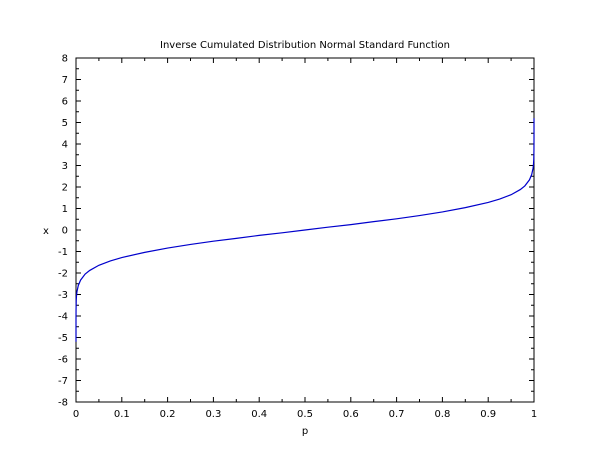  I want to click on y-tick-label: -6, so click(63, 360).